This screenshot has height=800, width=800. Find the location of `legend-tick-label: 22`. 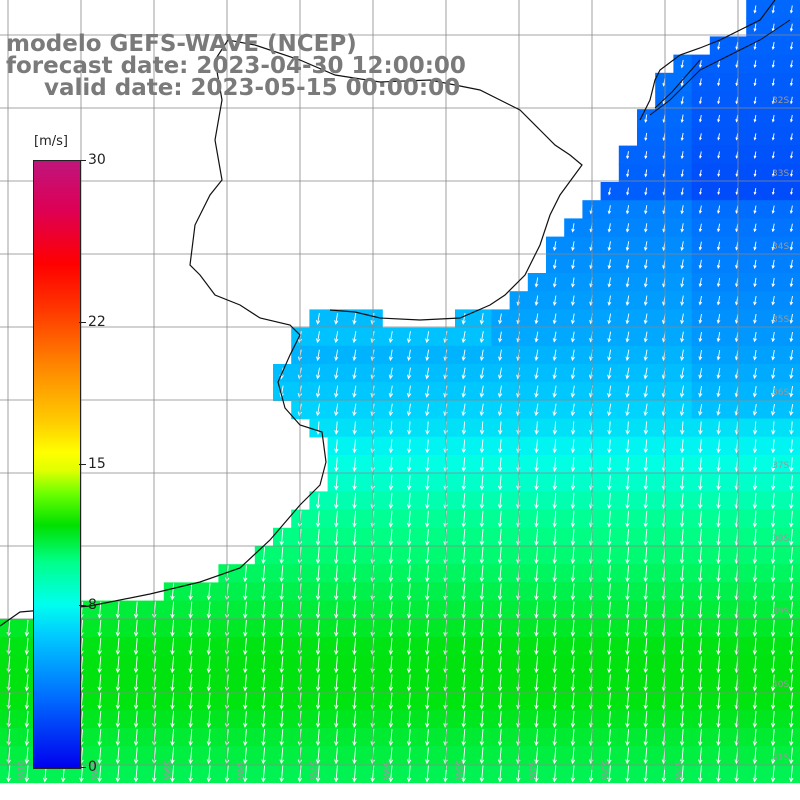

legend-tick-label: 22 is located at coordinates (97, 321).